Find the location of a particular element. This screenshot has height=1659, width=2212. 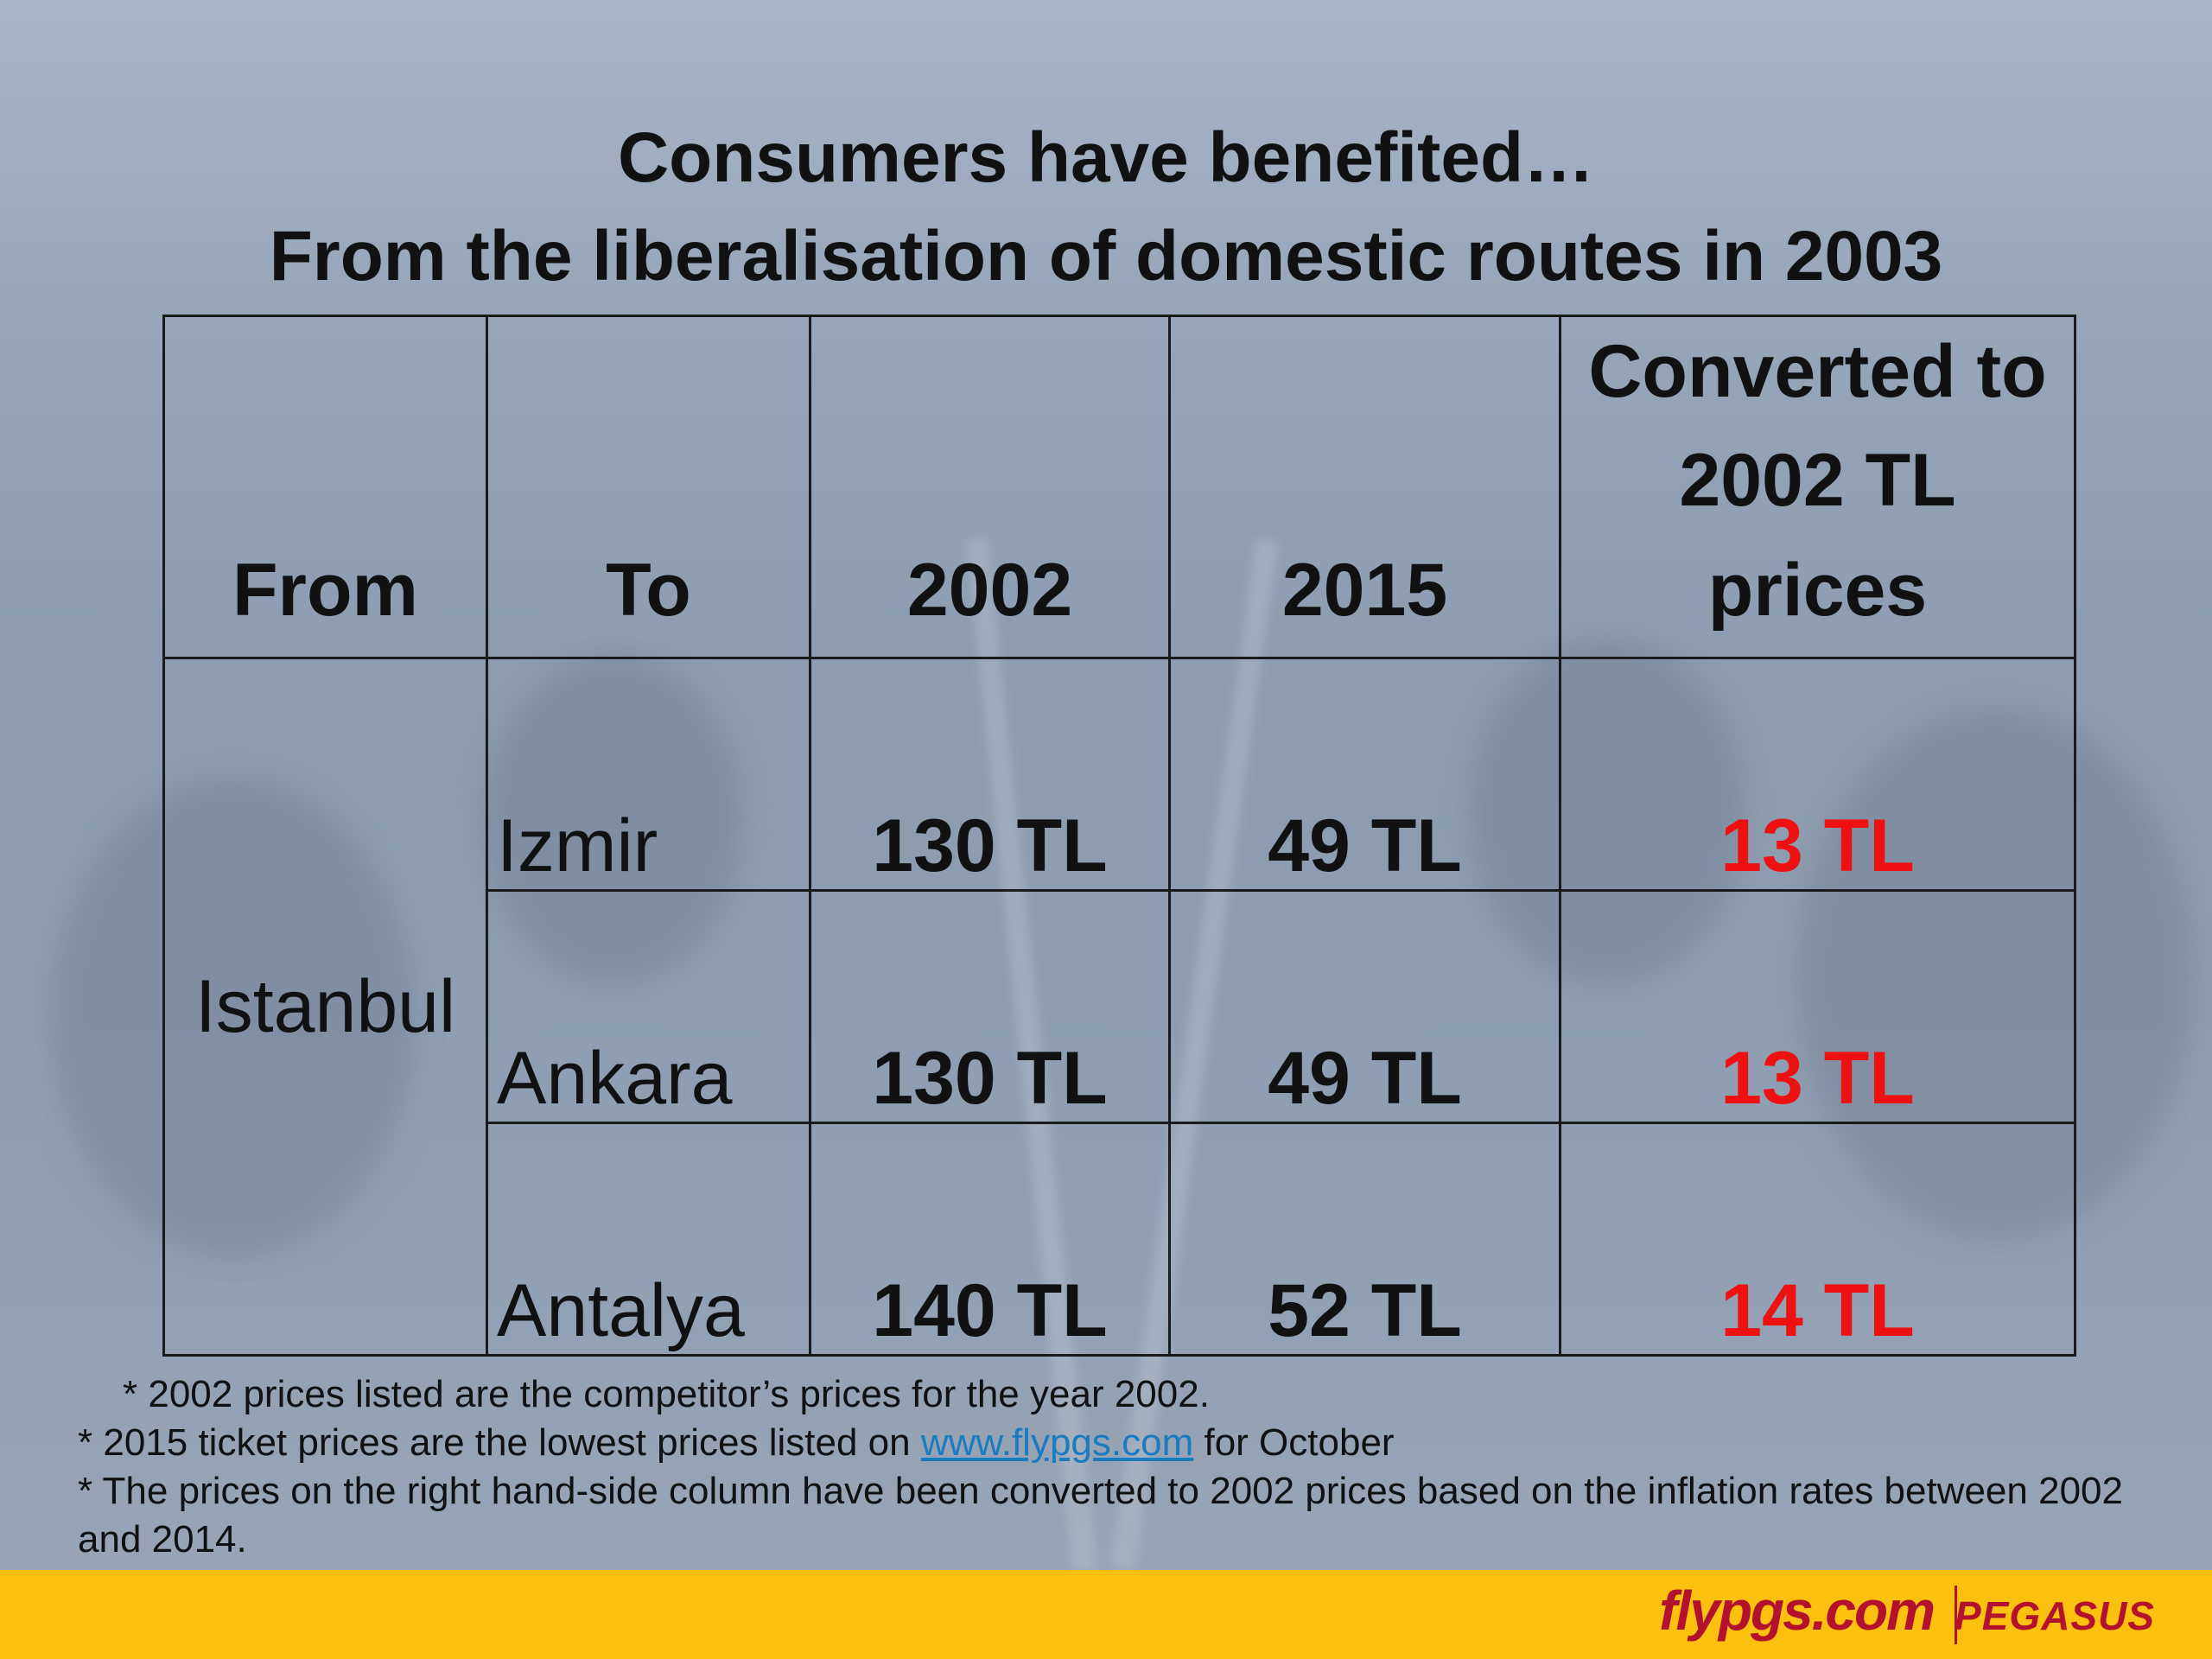

pegasus-logo: PEGASUS is located at coordinates (2055, 1615).